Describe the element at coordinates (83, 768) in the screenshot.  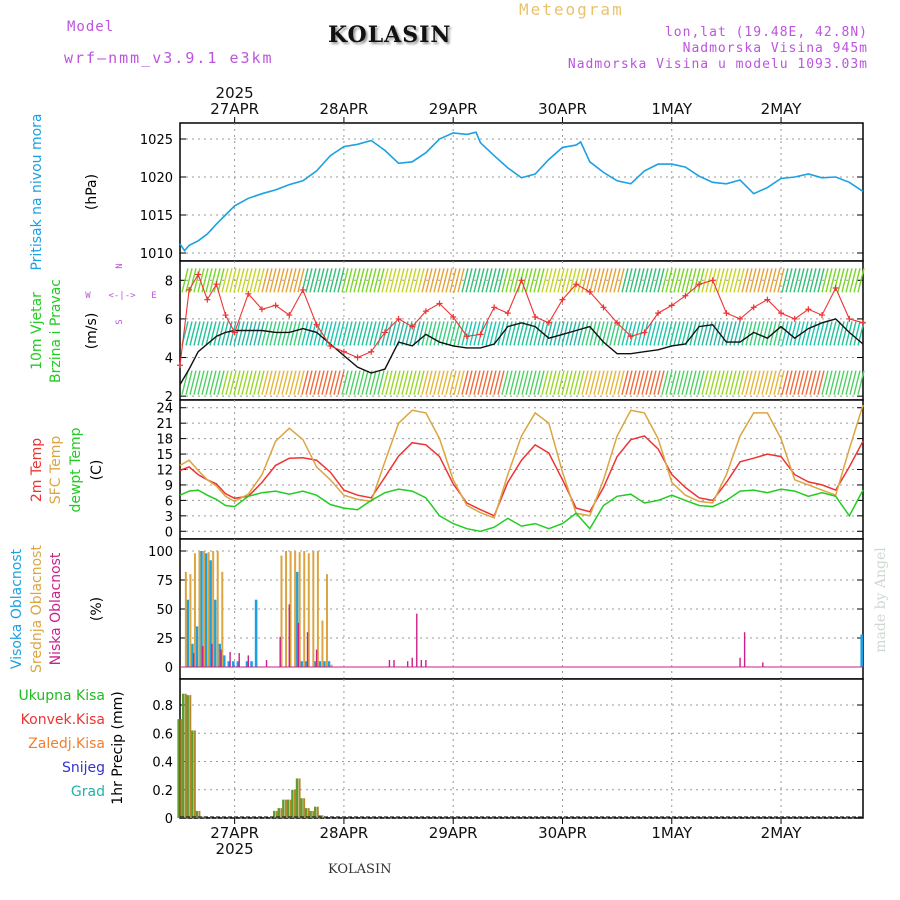
I see `precip-legend-3: Snijeg` at that location.